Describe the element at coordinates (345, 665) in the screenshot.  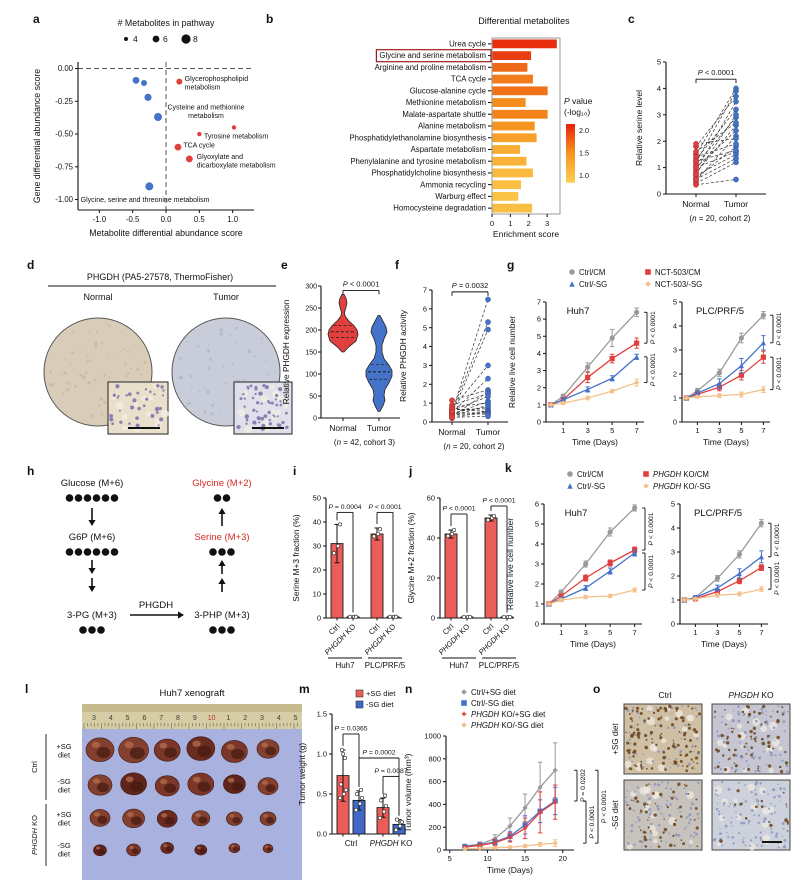
I see `group-label: Huh7` at that location.